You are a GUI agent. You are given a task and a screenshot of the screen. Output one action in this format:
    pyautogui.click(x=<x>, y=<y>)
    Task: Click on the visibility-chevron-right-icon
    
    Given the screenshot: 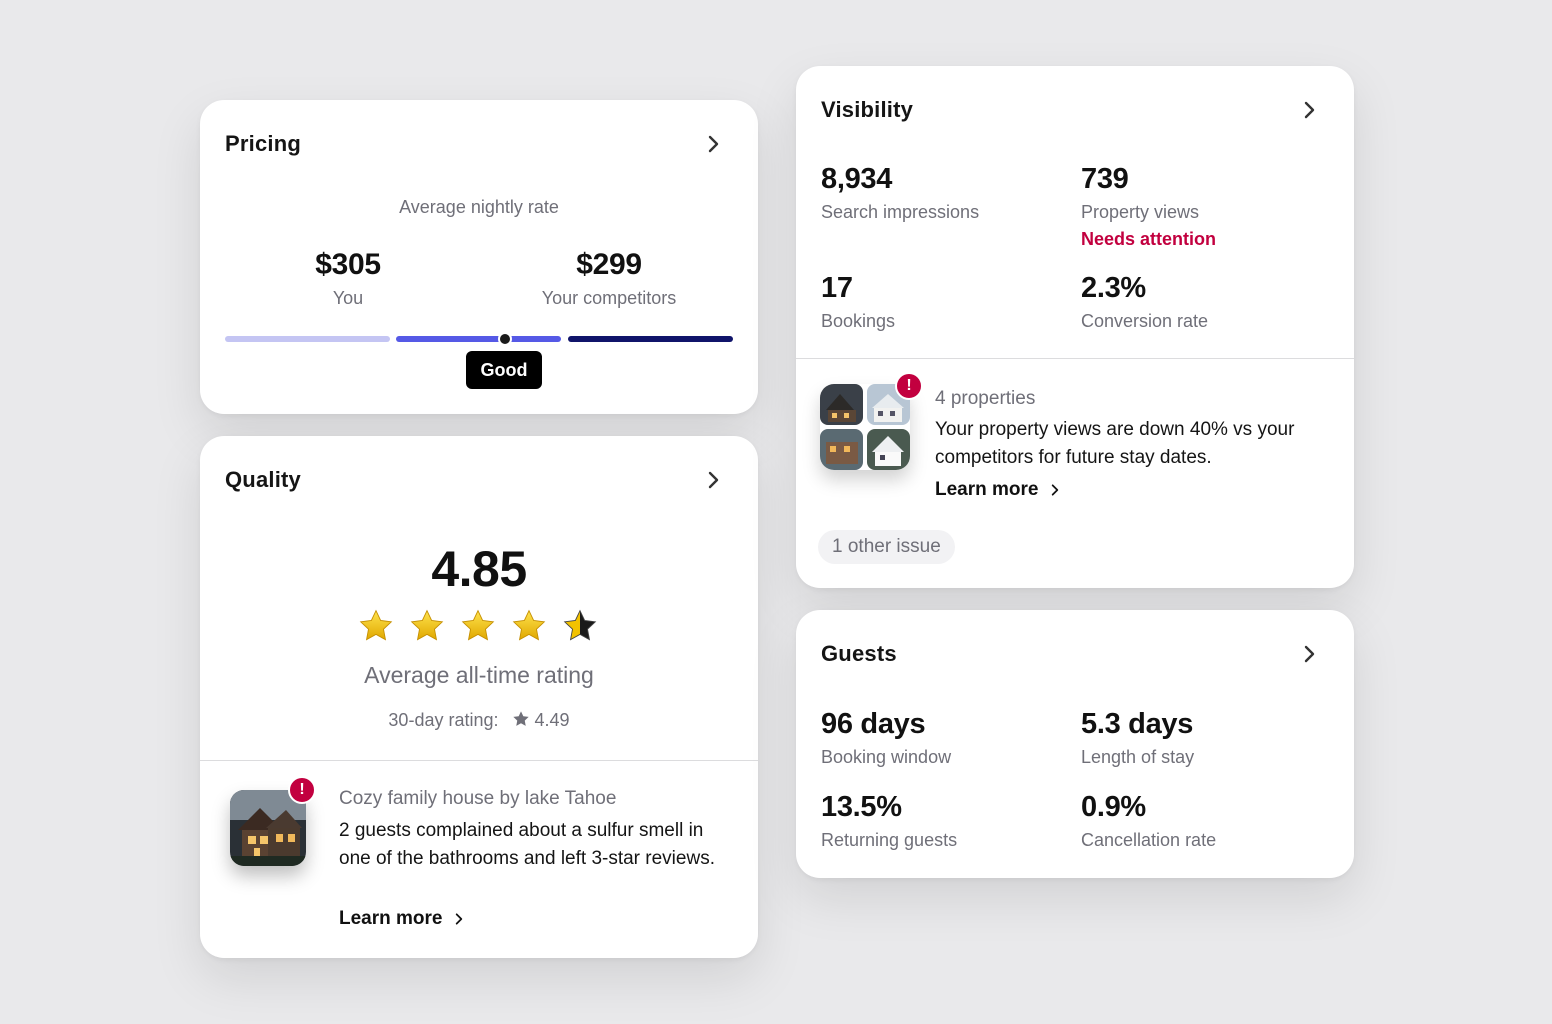 What is the action you would take?
    pyautogui.click(x=1309, y=110)
    